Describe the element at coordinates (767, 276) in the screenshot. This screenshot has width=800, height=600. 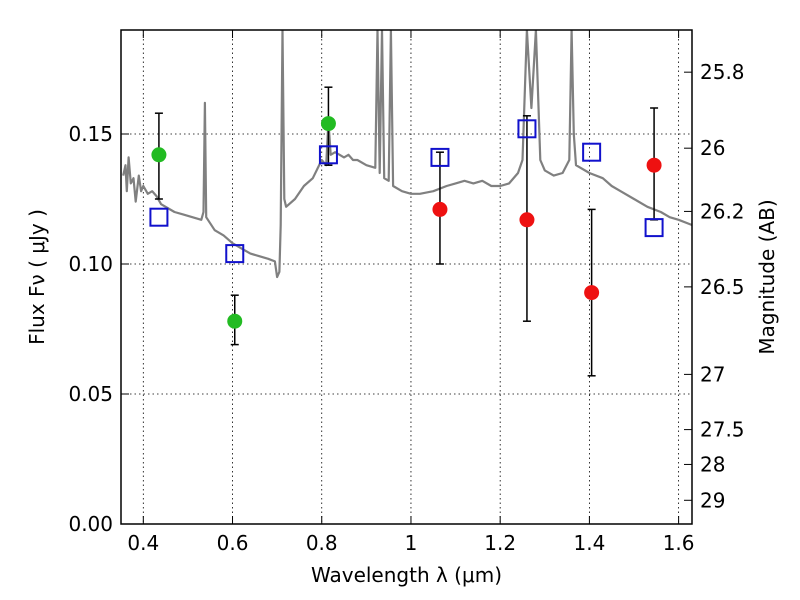
I see `y-axis-right-label: Magnitude (AB)` at that location.